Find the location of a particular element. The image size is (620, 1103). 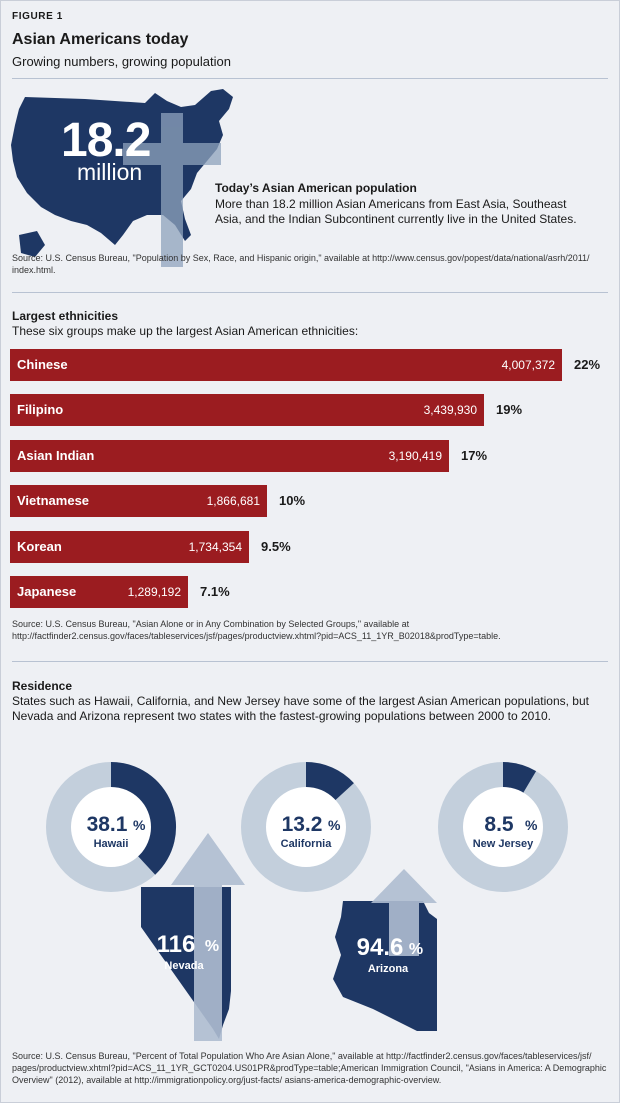

bar-percent-label: 10% is located at coordinates (292, 500).